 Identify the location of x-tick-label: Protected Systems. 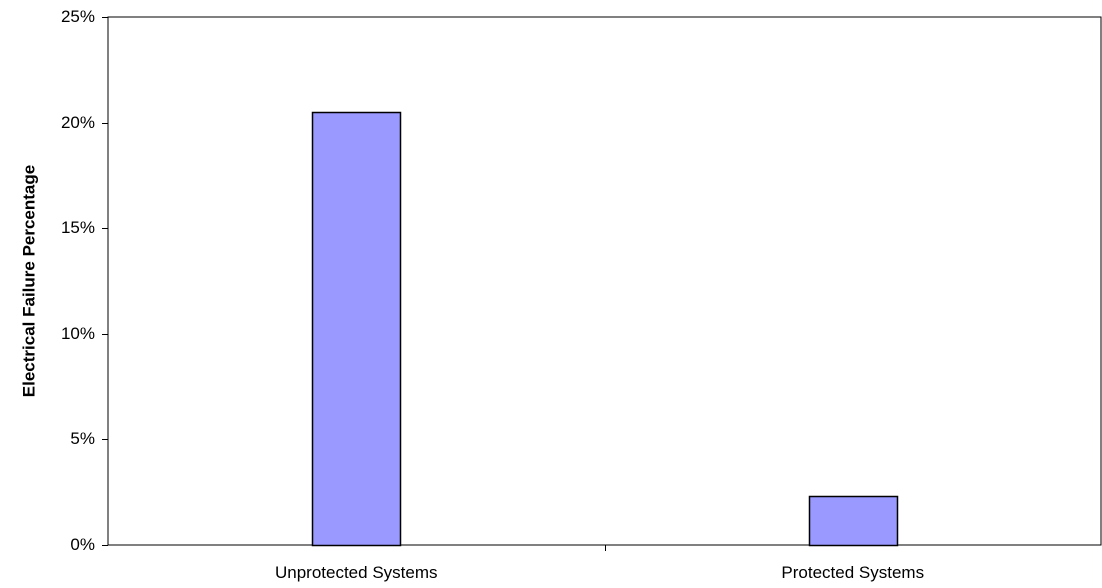
(852, 572).